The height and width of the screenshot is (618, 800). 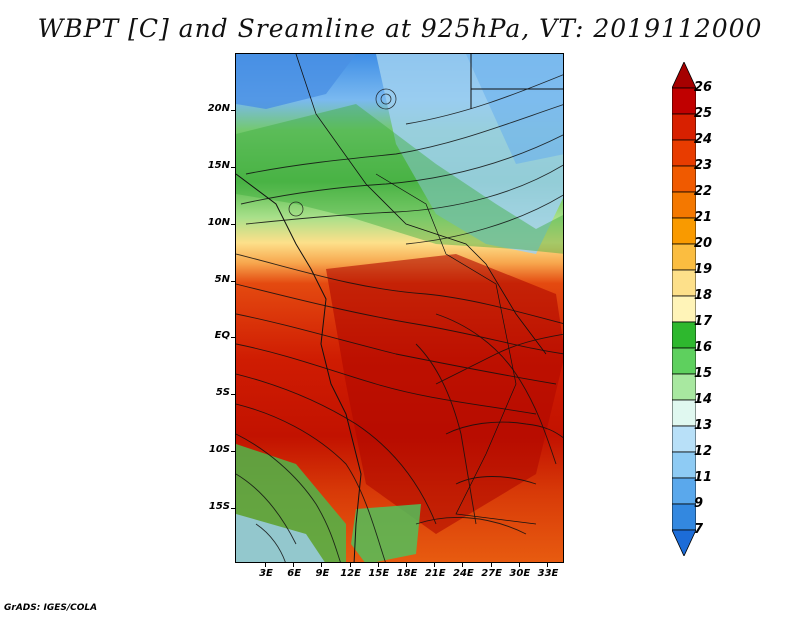 What do you see at coordinates (703, 165) in the screenshot?
I see `colorbar-label: 23` at bounding box center [703, 165].